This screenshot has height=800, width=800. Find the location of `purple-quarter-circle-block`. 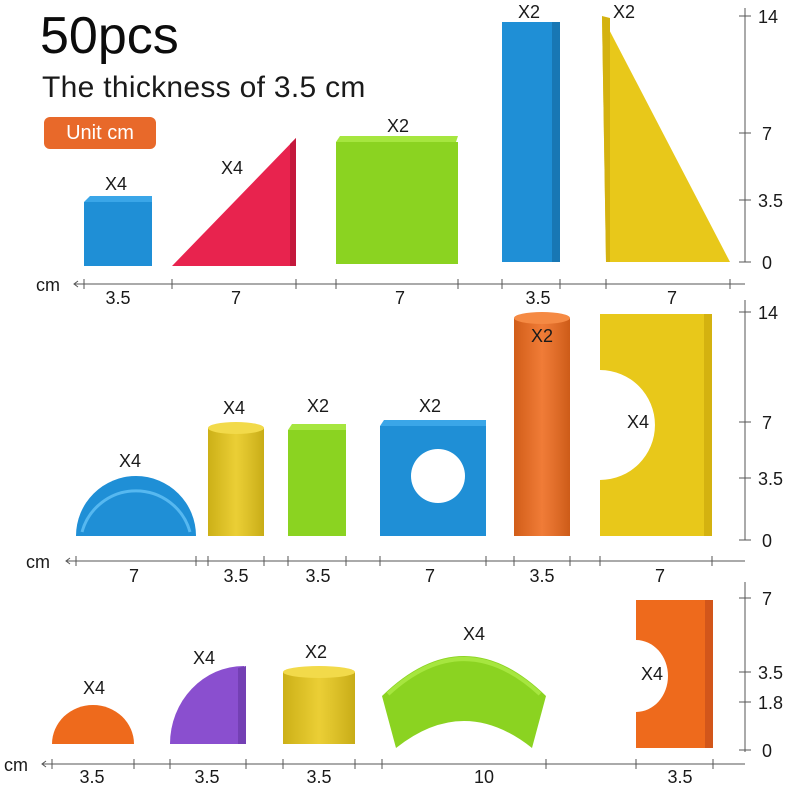

purple-quarter-circle-block is located at coordinates (208, 705).